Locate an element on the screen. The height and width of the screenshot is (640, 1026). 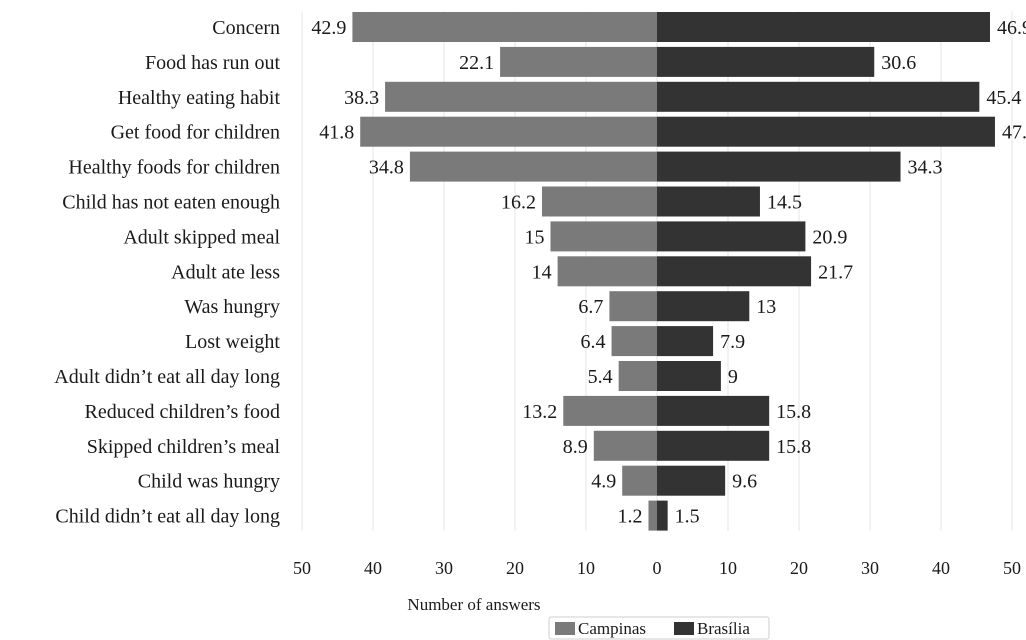
value-label: 45.4 is located at coordinates (1003, 98).